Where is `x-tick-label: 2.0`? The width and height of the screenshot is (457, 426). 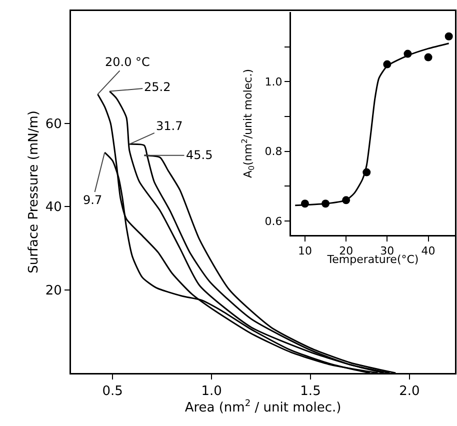
x-tick-label: 2.0 is located at coordinates (409, 392).